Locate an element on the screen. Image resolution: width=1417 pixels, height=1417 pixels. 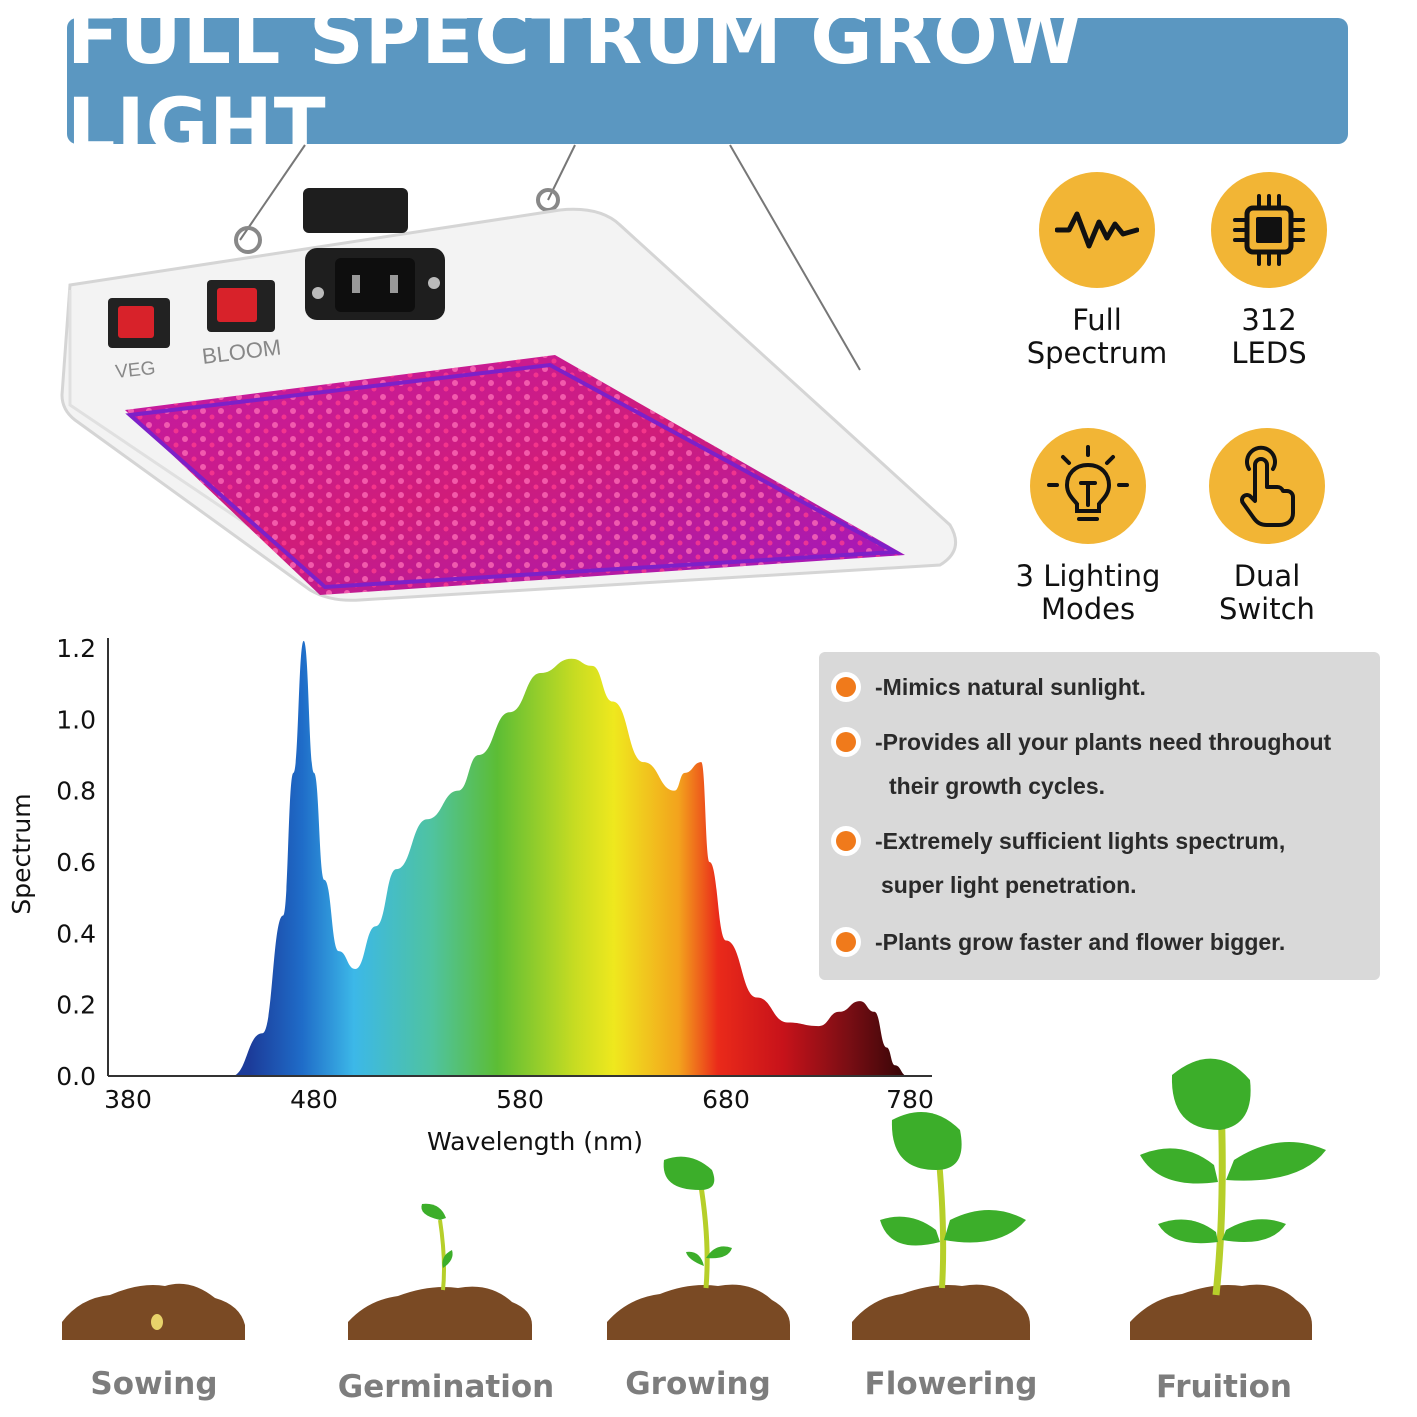
bulb-icon is located at coordinates (1088, 486).